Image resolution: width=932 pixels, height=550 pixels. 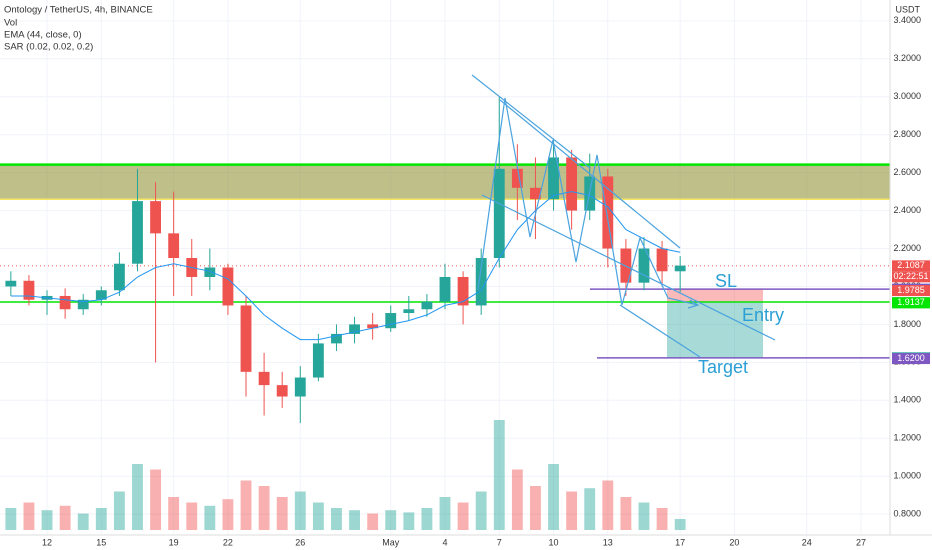 I want to click on arrow, so click(x=693, y=304).